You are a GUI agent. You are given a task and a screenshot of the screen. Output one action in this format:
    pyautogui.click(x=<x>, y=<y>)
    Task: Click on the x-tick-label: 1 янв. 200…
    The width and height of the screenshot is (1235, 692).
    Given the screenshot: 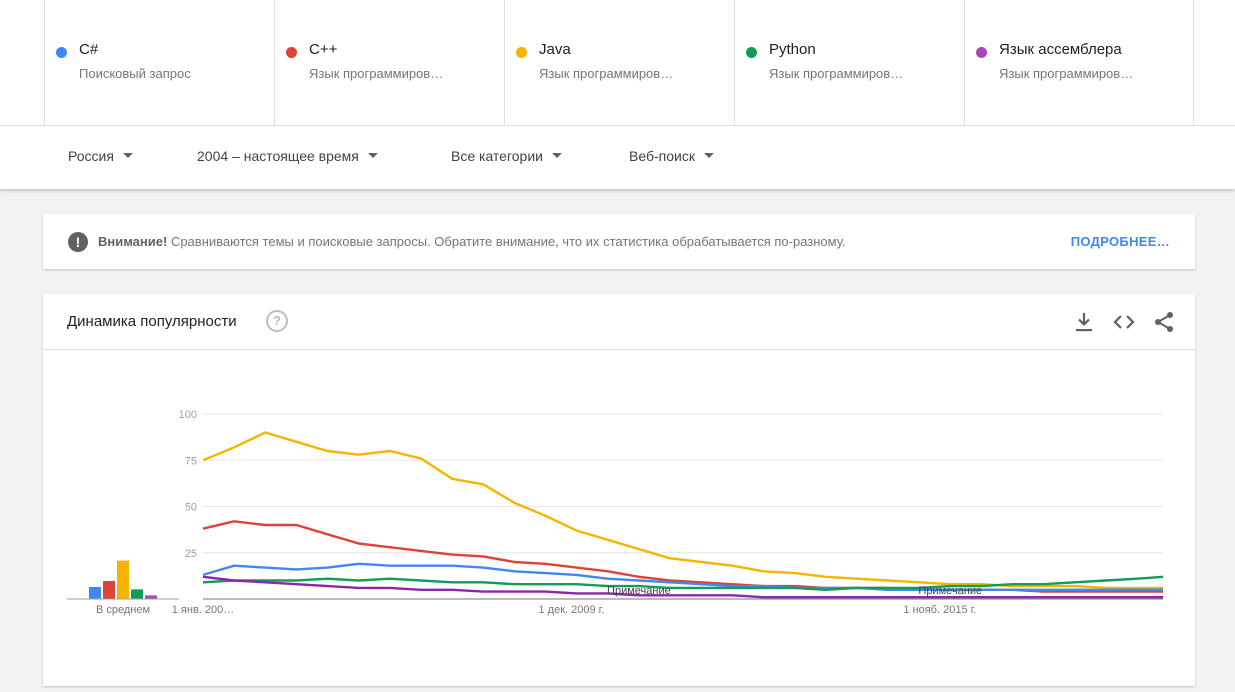 What is the action you would take?
    pyautogui.click(x=203, y=610)
    